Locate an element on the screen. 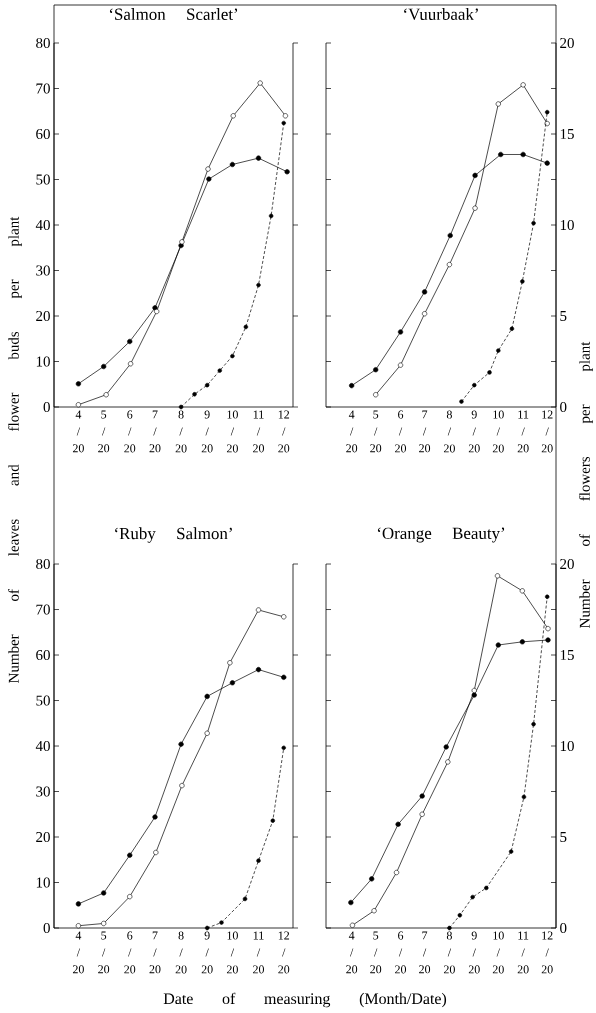  y-tick-label: 10 is located at coordinates (43, 361).